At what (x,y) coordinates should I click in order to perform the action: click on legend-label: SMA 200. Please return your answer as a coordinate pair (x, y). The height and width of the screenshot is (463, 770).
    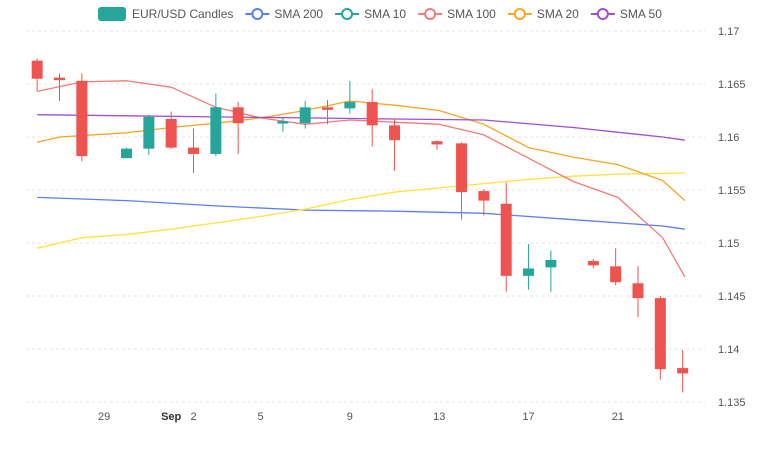
    Looking at the image, I should click on (298, 14).